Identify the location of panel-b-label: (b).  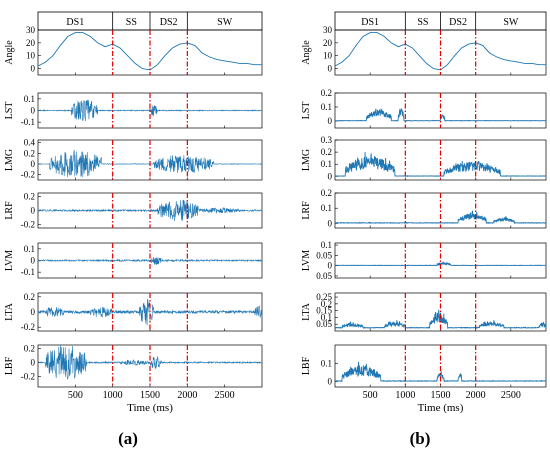
(420, 438).